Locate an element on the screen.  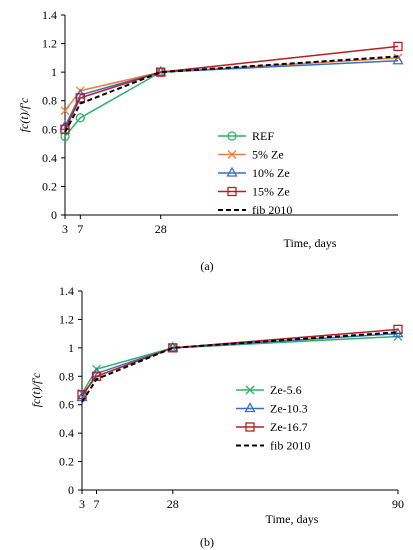
panel-label: (a) is located at coordinates (206, 266).